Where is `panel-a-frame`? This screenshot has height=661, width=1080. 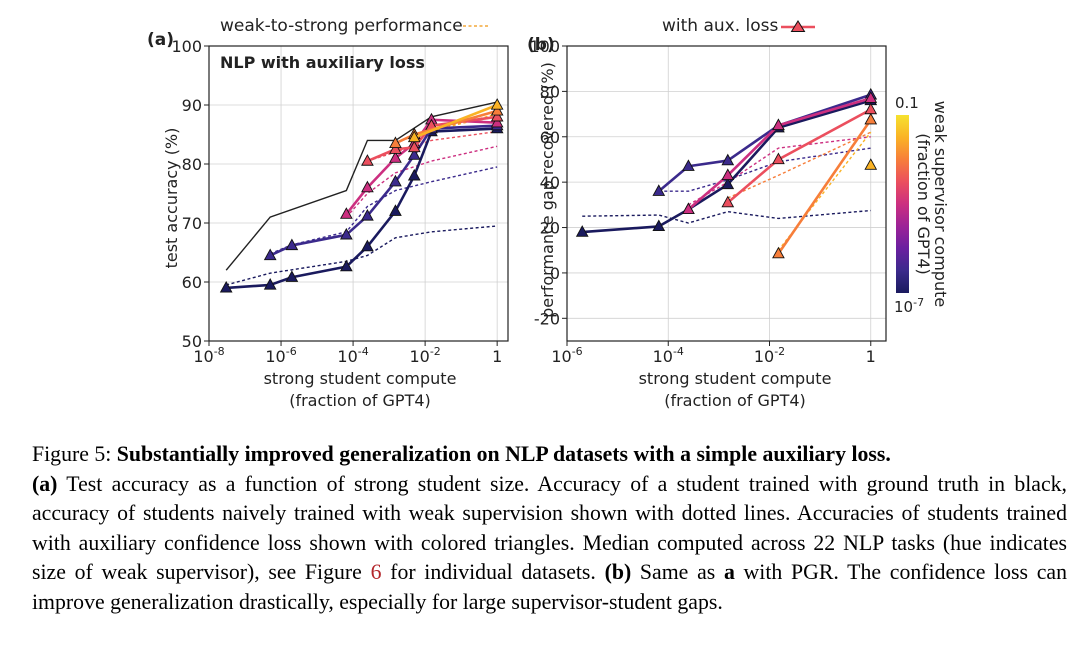
panel-a-frame is located at coordinates (358, 193).